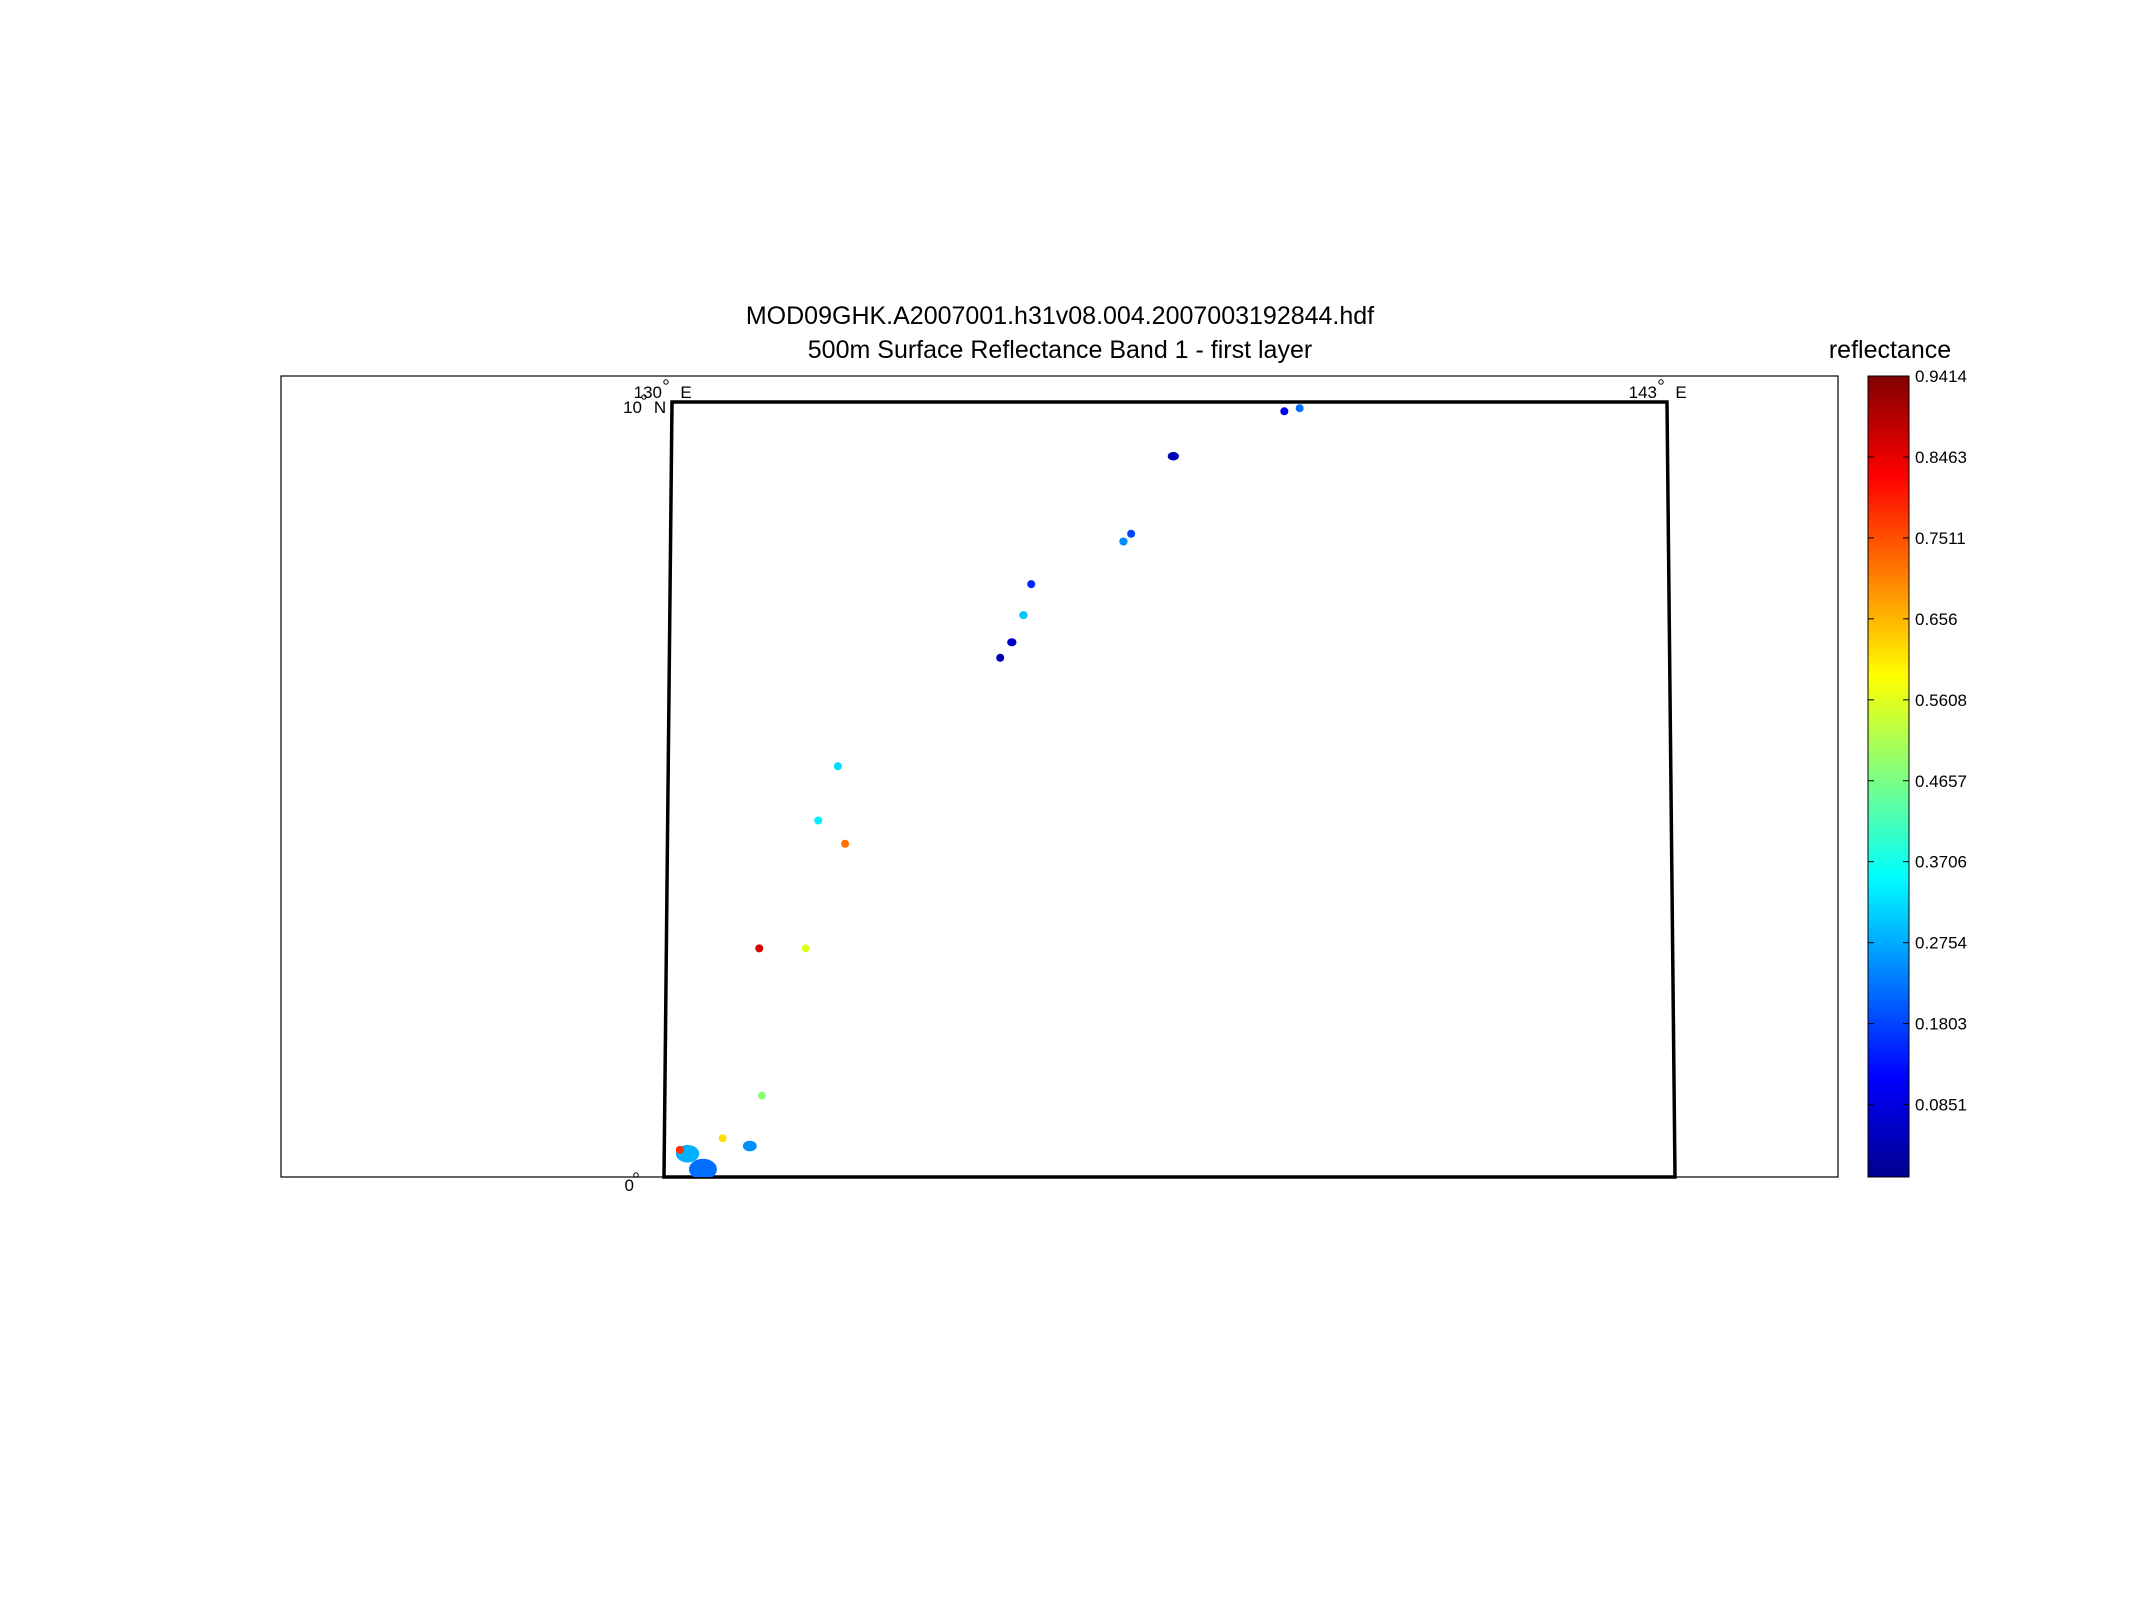 This screenshot has width=2137, height=1602. What do you see at coordinates (632, 407) in the screenshot?
I see `lat-label: 10` at bounding box center [632, 407].